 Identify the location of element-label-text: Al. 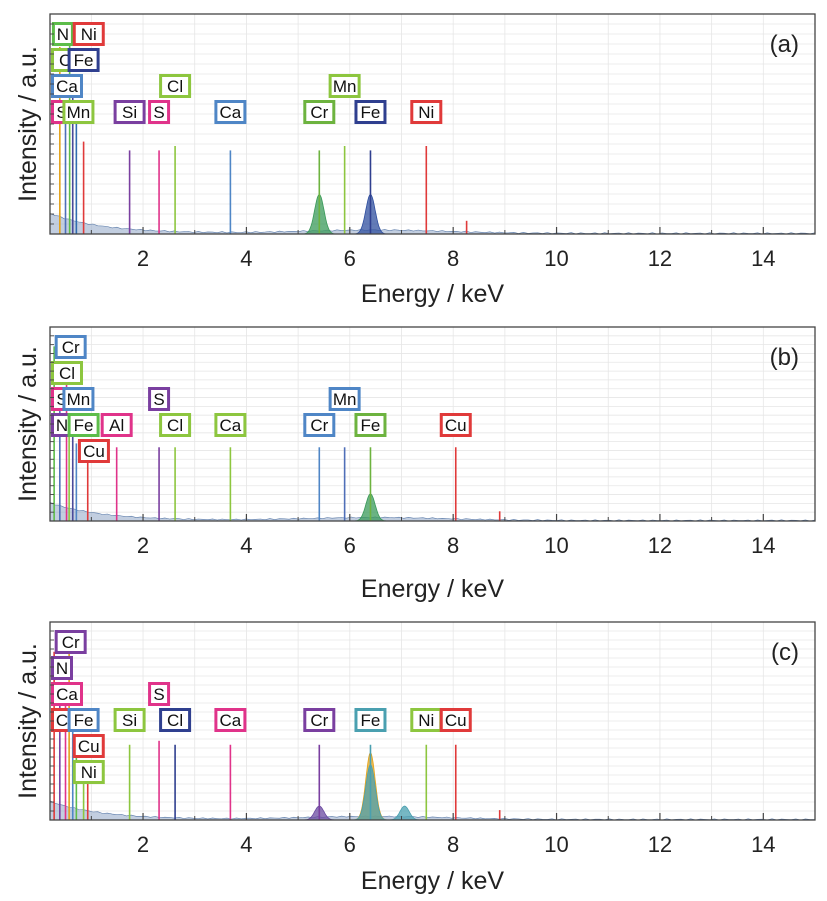
(116, 425).